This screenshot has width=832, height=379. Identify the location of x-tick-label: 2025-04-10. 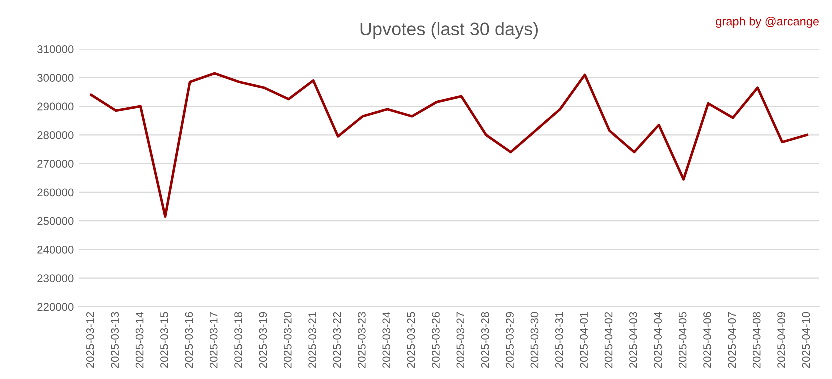
(806, 340).